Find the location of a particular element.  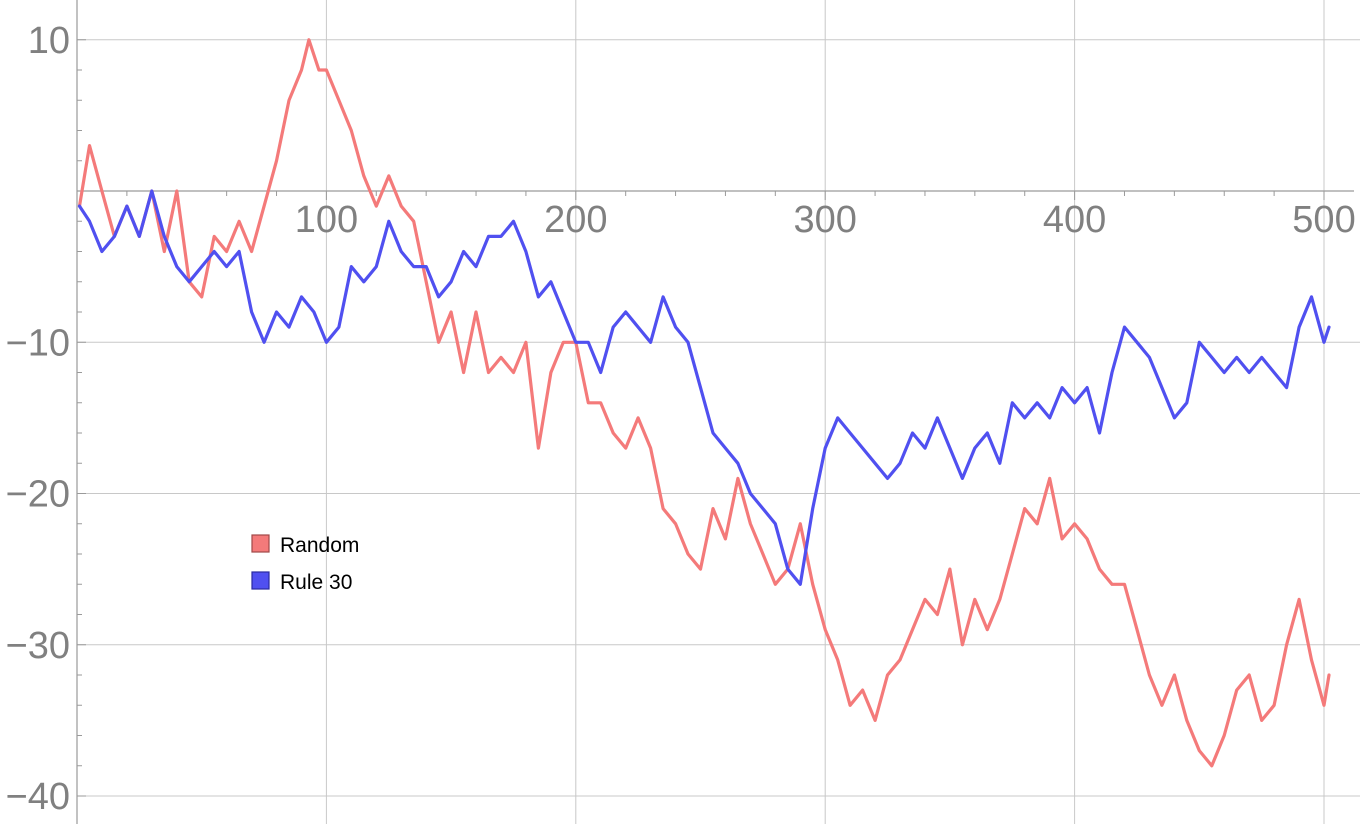

y-tick-label: −10 is located at coordinates (38, 343).